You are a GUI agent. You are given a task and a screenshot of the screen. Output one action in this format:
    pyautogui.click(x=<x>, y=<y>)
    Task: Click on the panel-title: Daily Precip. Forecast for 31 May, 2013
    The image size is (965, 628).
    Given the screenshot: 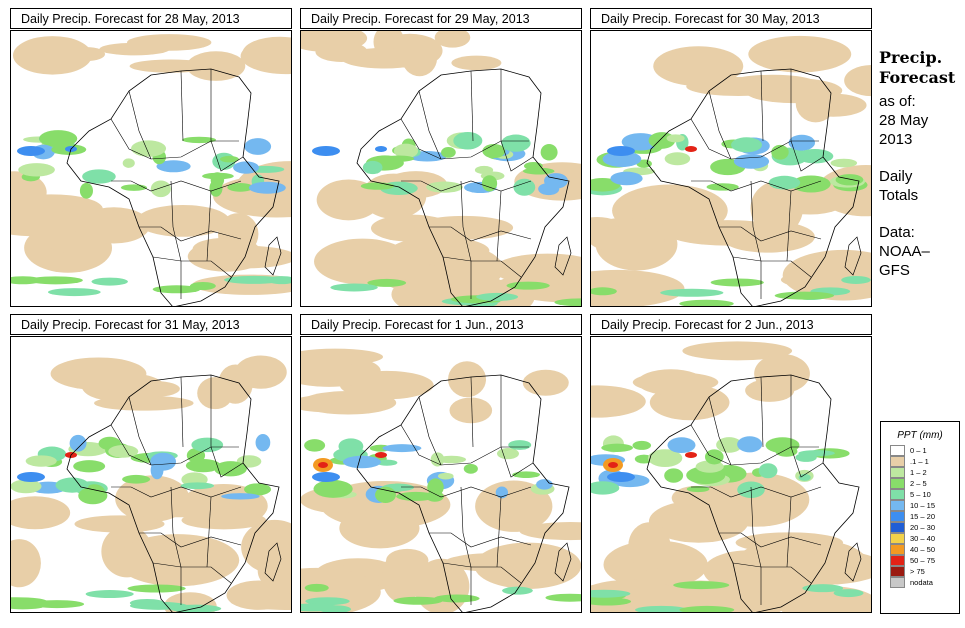 What is the action you would take?
    pyautogui.click(x=151, y=324)
    